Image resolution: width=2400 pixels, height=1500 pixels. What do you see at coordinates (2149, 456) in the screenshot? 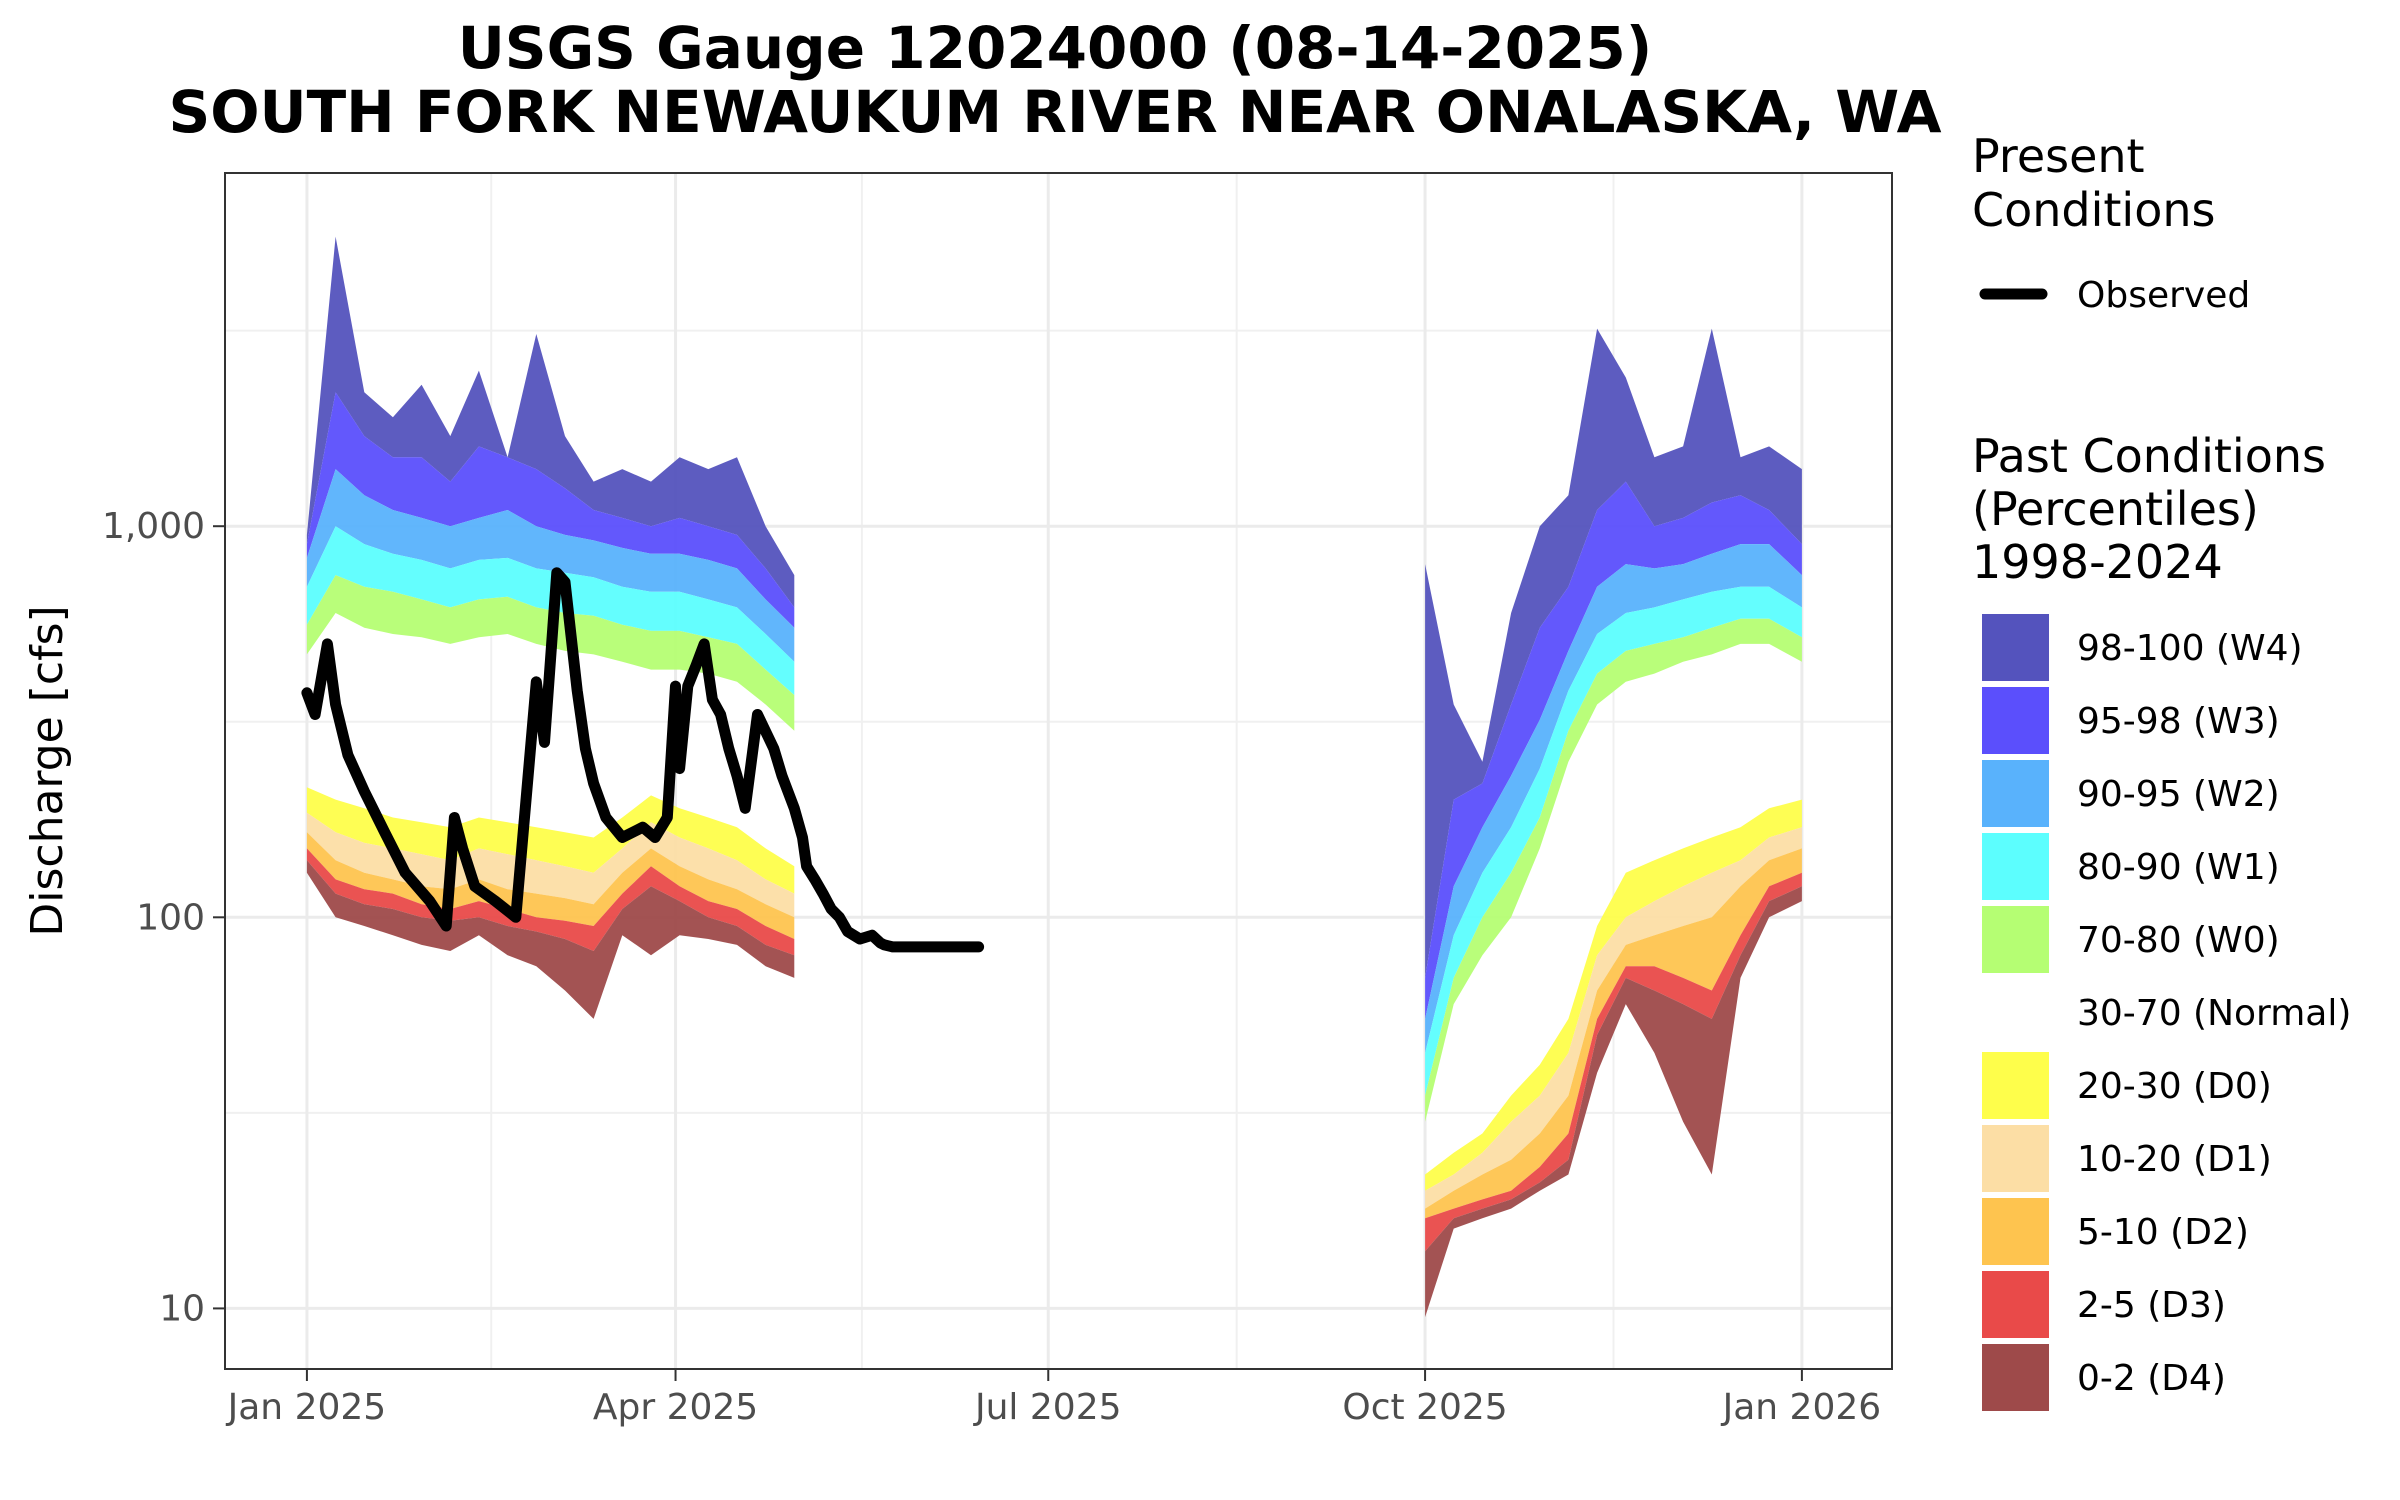
I see `past-legend-title-1: Past Conditions` at bounding box center [2149, 456].